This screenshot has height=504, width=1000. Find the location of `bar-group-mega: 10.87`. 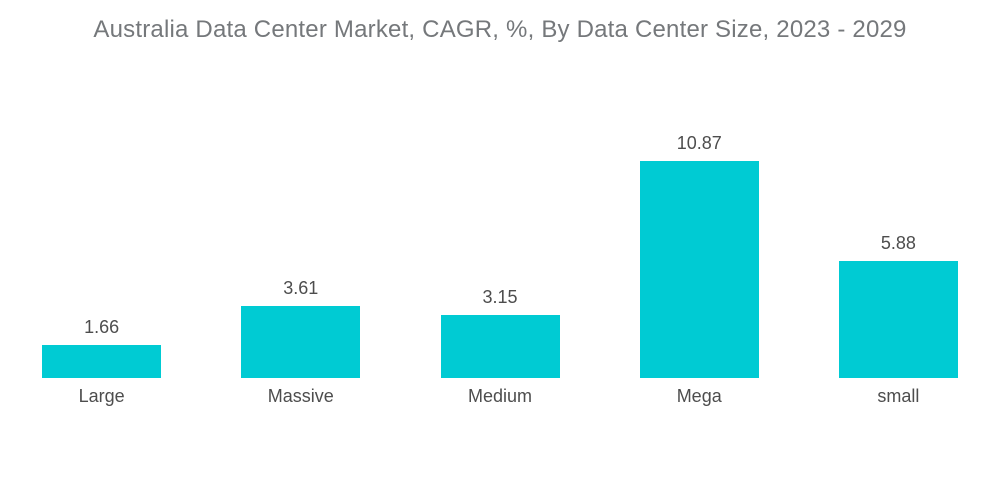

bar-group-mega: 10.87 is located at coordinates (699, 256).